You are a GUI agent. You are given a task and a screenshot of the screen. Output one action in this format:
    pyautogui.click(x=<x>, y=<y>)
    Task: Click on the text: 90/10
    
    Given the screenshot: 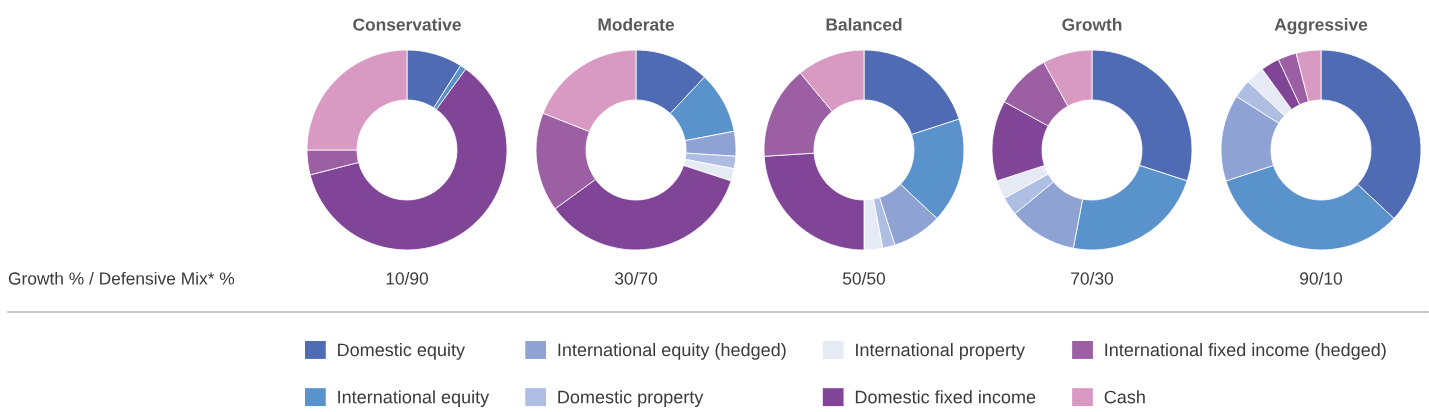 What is the action you would take?
    pyautogui.click(x=1321, y=278)
    